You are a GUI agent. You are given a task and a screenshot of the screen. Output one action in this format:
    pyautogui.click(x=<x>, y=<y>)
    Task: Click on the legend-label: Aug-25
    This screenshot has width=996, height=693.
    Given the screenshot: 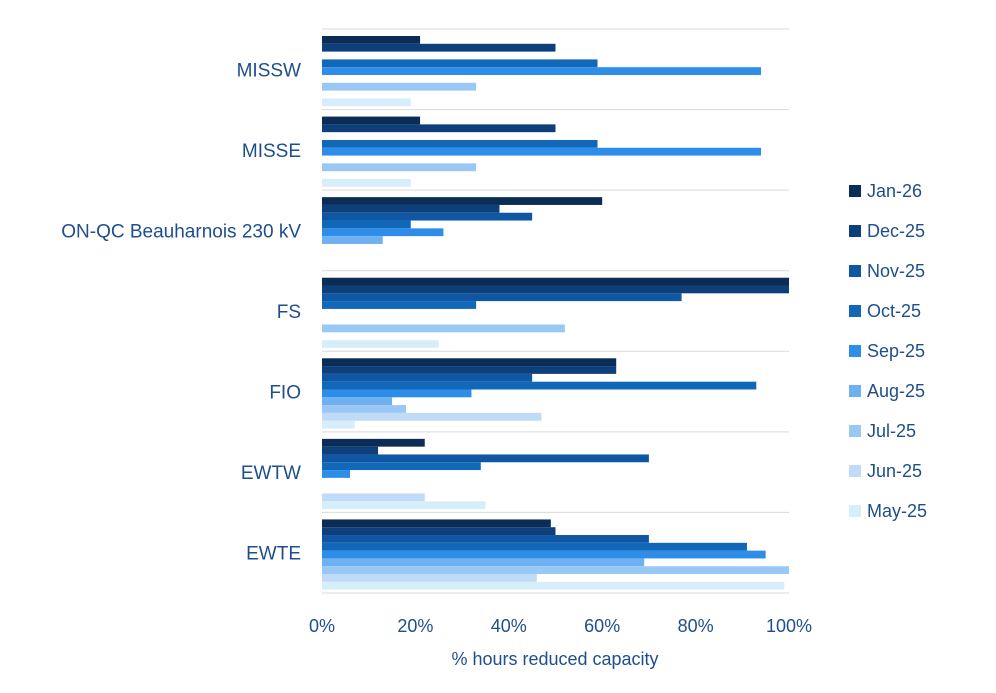 What is the action you would take?
    pyautogui.click(x=896, y=391)
    